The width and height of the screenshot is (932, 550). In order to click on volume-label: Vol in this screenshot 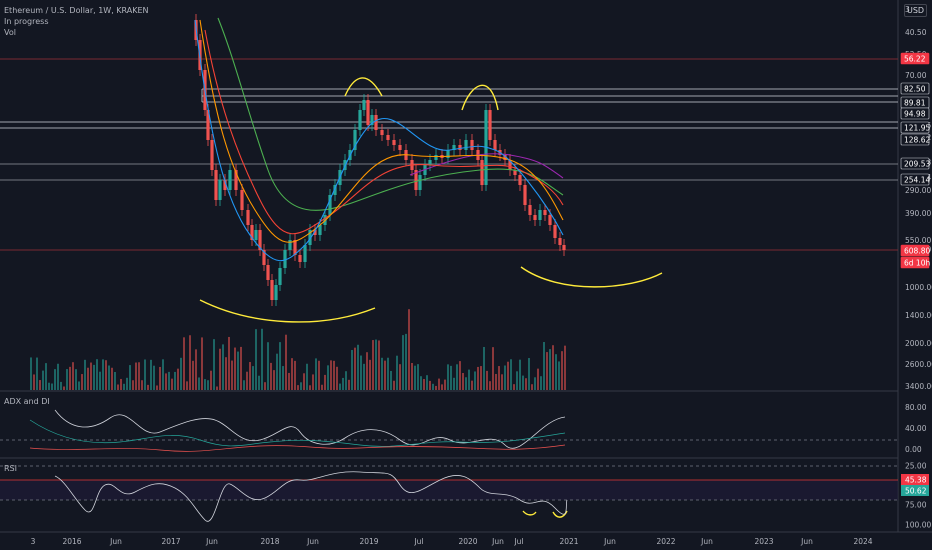, I will do `click(10, 32)`.